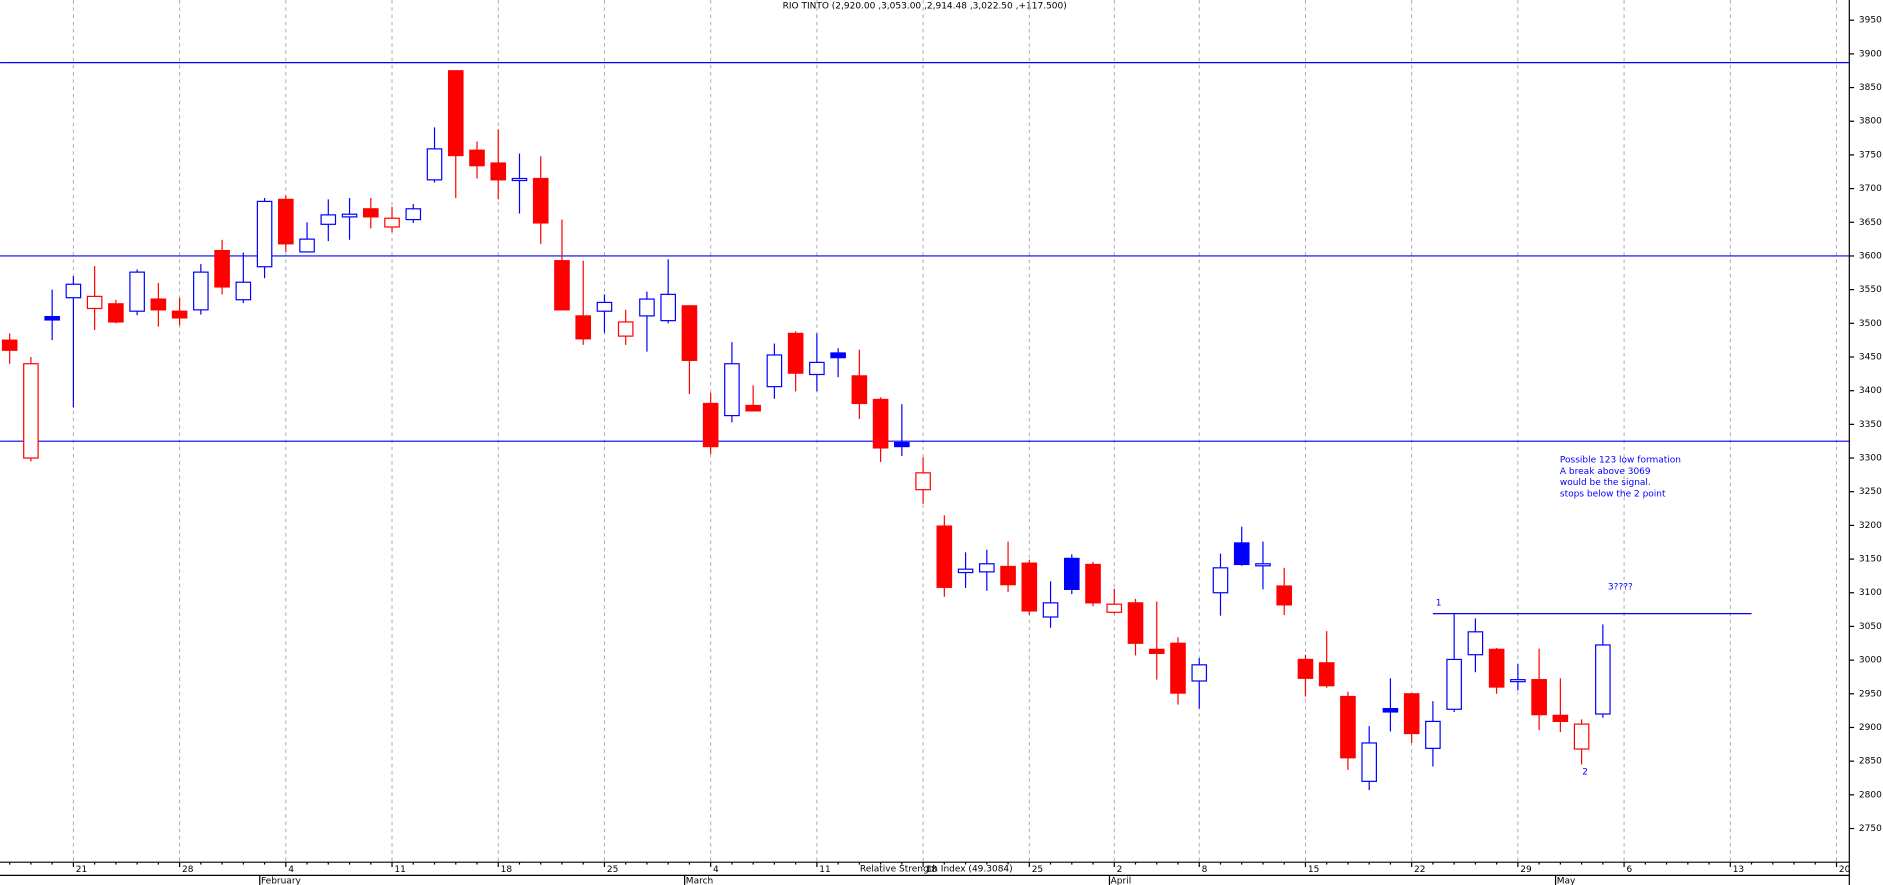 The height and width of the screenshot is (885, 1883). What do you see at coordinates (1870, 829) in the screenshot?
I see `y-tick-label: 2750` at bounding box center [1870, 829].